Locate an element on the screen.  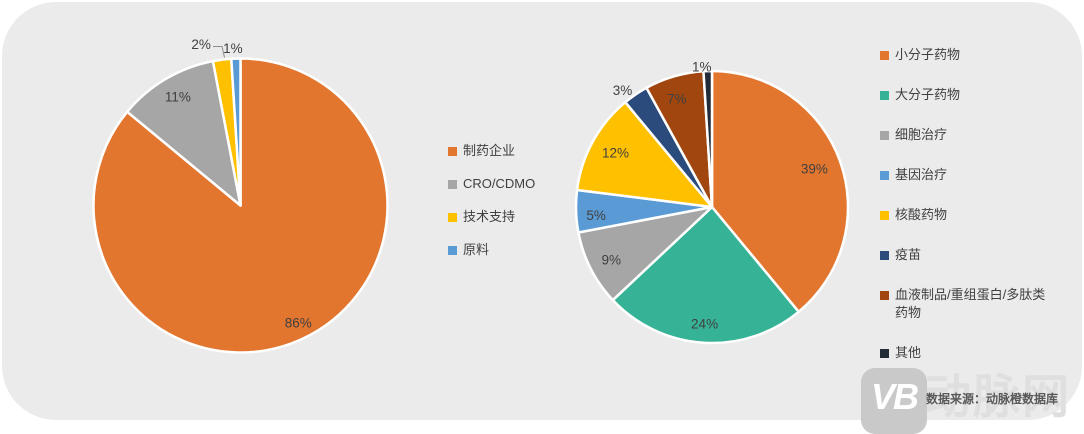
legend-label: 技术支持 is located at coordinates (489, 216).